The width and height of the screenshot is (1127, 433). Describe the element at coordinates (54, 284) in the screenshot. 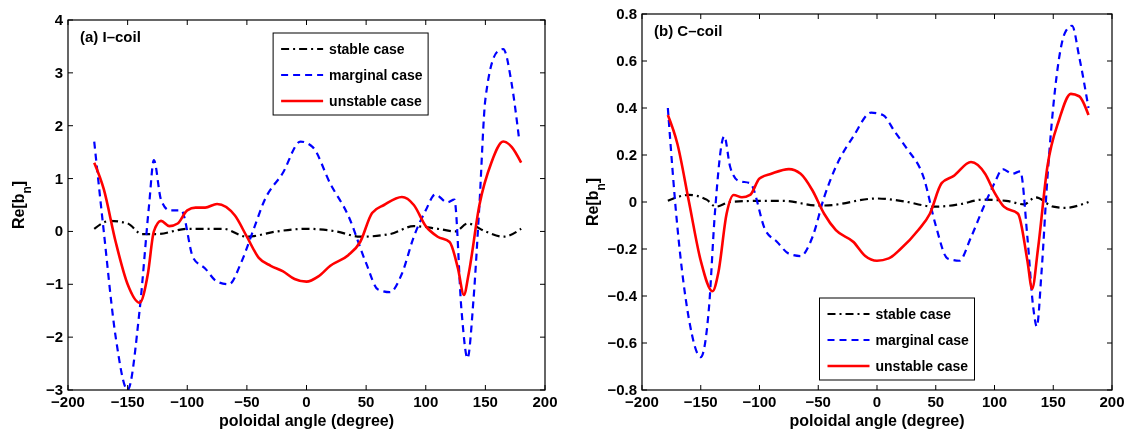

I see `y-tick-label: −1` at that location.